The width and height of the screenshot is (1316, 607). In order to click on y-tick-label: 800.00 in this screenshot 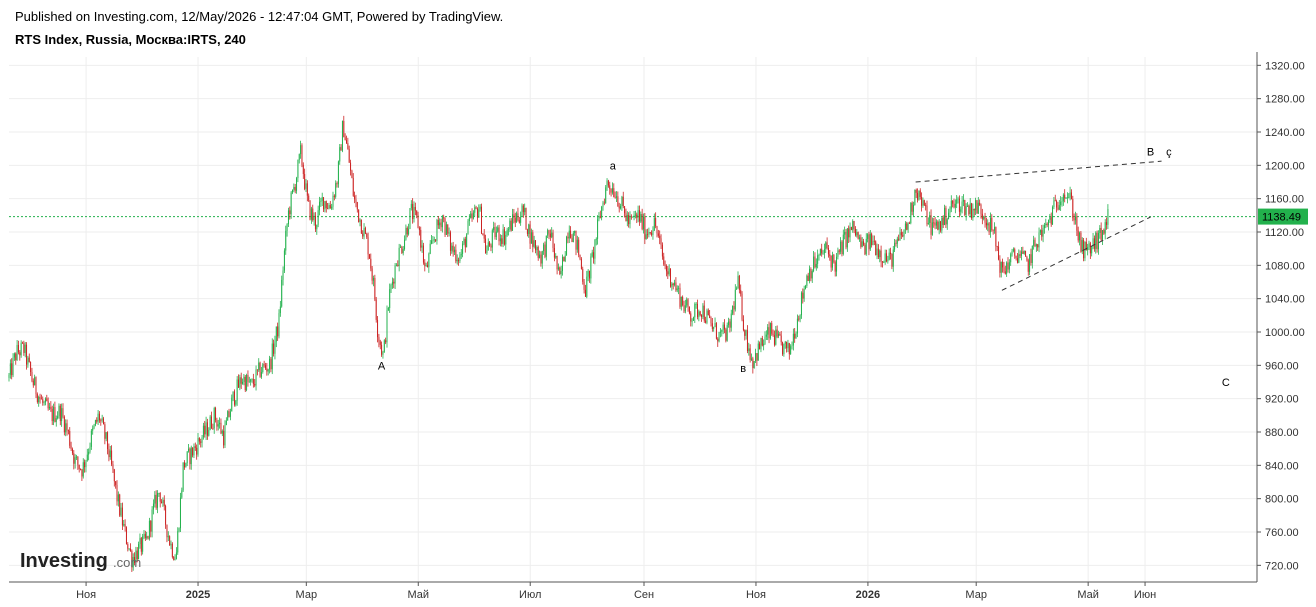, I will do `click(1282, 500)`.